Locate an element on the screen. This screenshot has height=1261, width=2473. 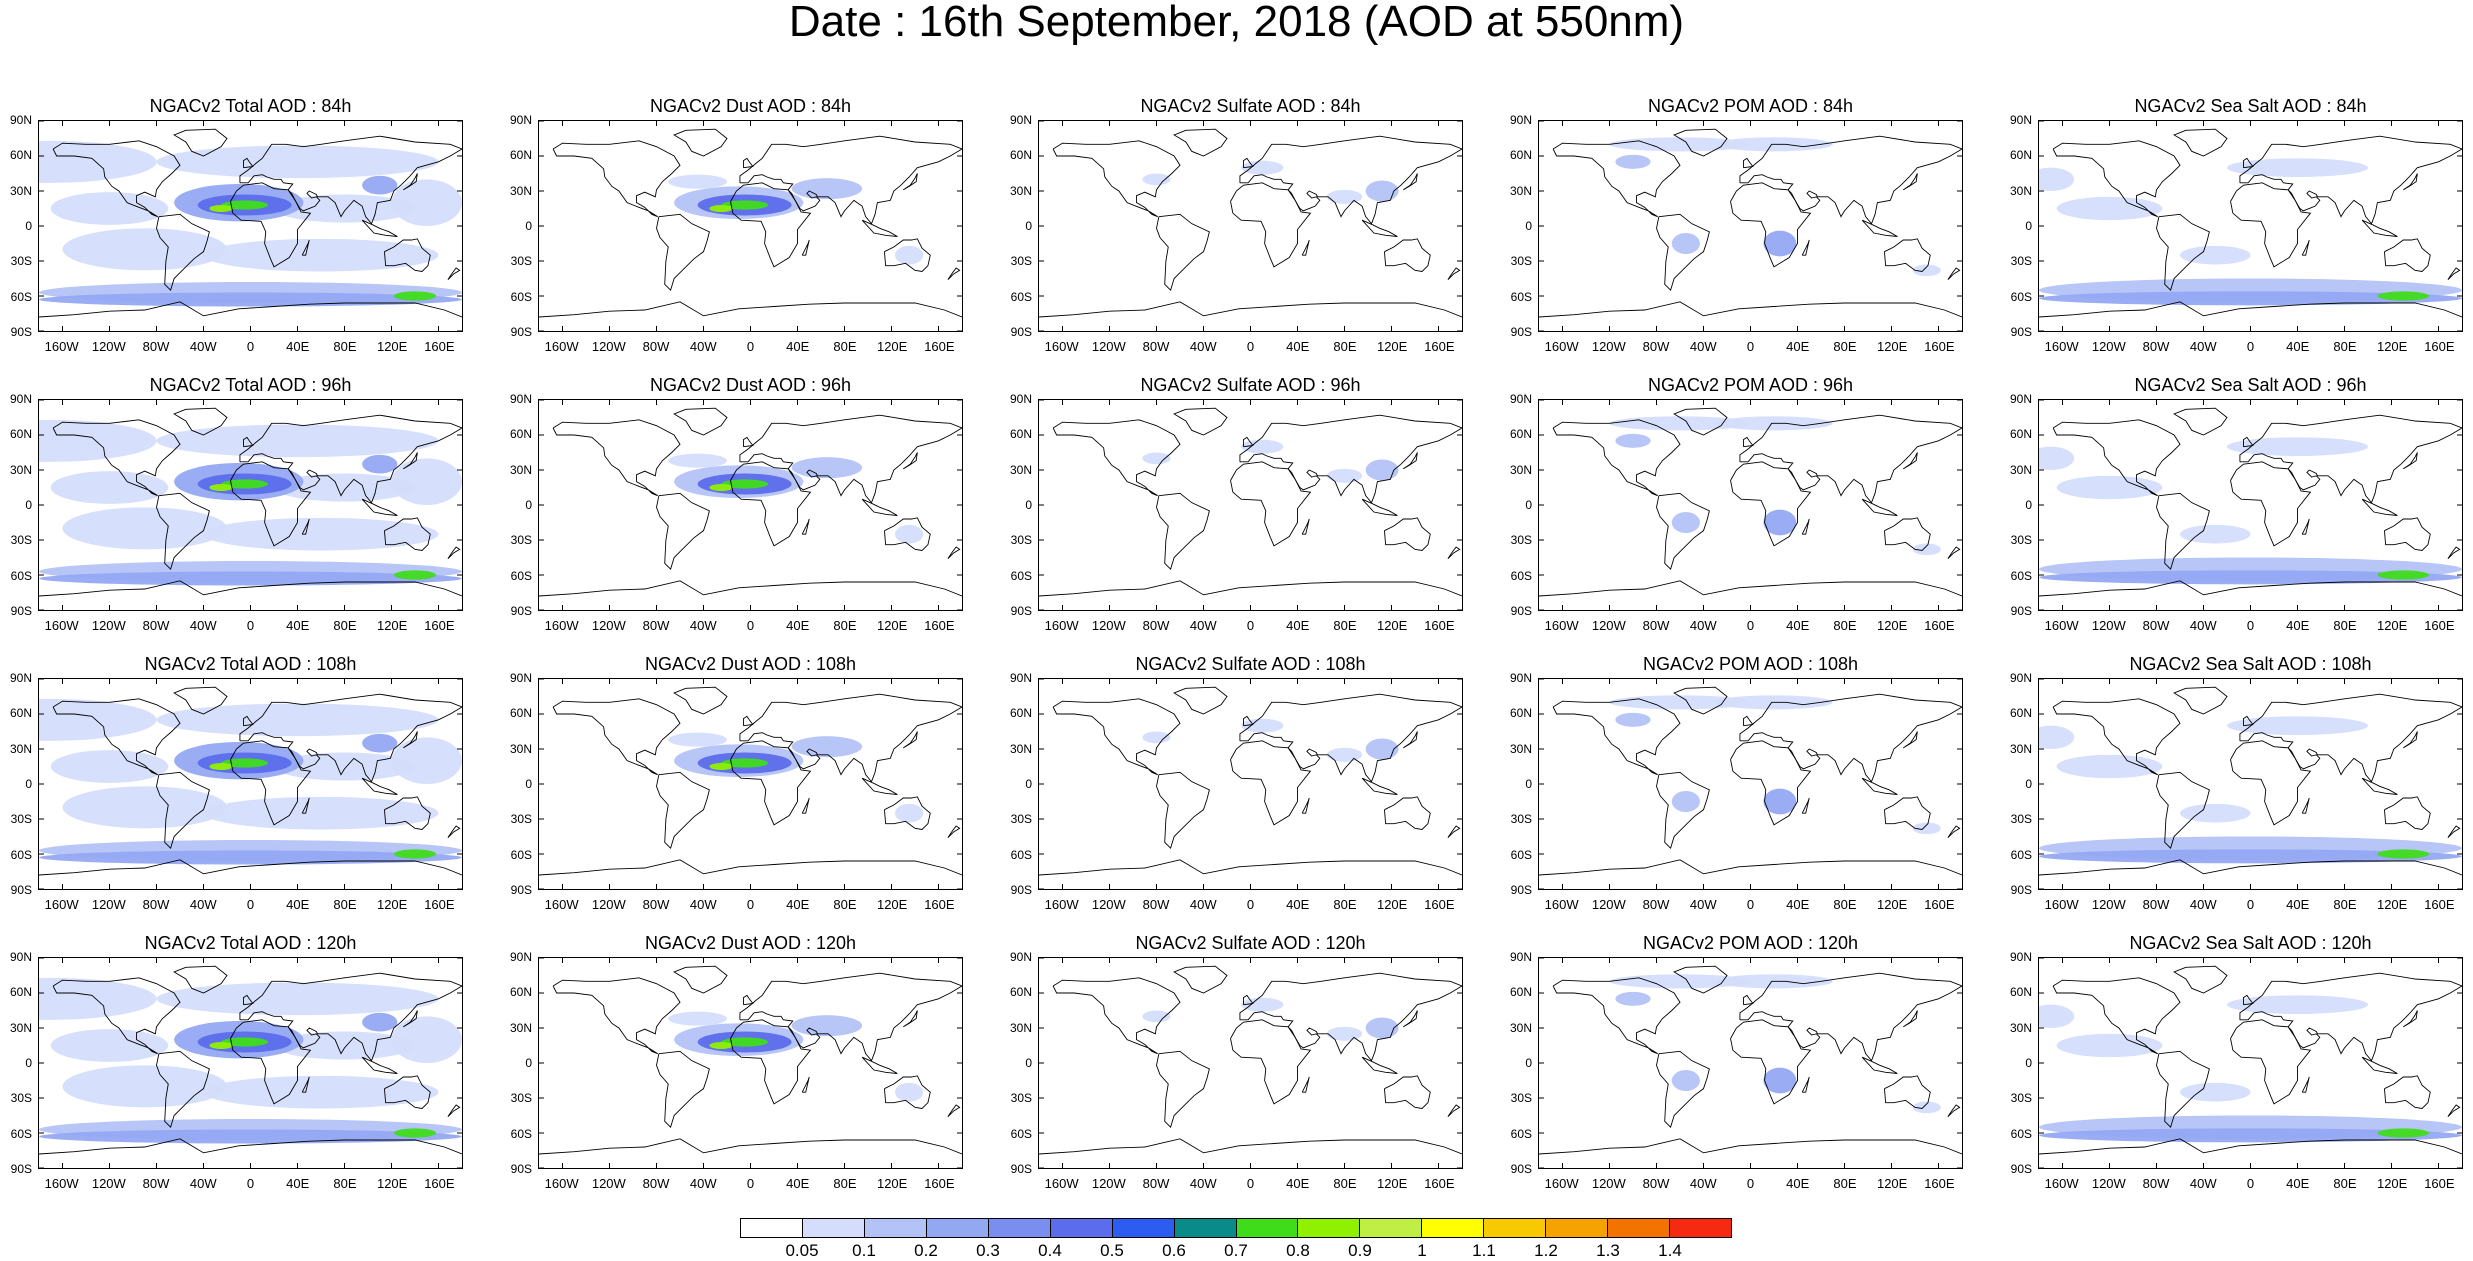
lat-label: 30S is located at coordinates (1521, 261).